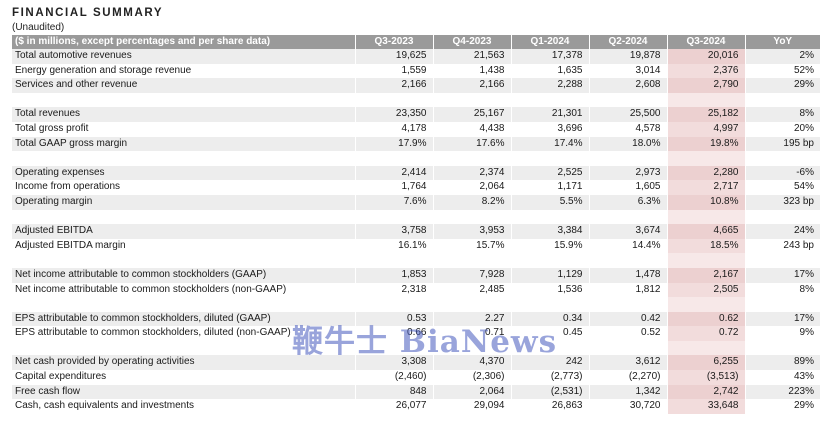 This screenshot has width=830, height=422. I want to click on value-cell-q2-2024: 1,605, so click(627, 187).